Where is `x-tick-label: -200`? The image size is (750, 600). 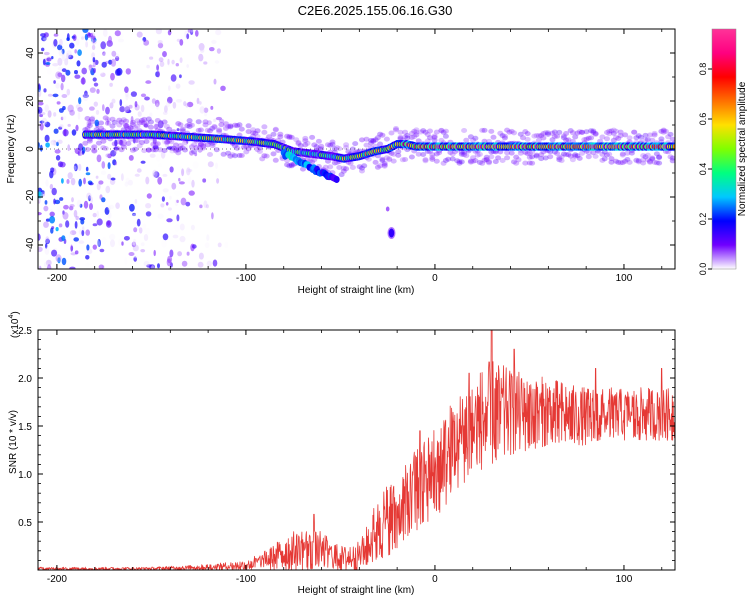 x-tick-label: -200 is located at coordinates (57, 278).